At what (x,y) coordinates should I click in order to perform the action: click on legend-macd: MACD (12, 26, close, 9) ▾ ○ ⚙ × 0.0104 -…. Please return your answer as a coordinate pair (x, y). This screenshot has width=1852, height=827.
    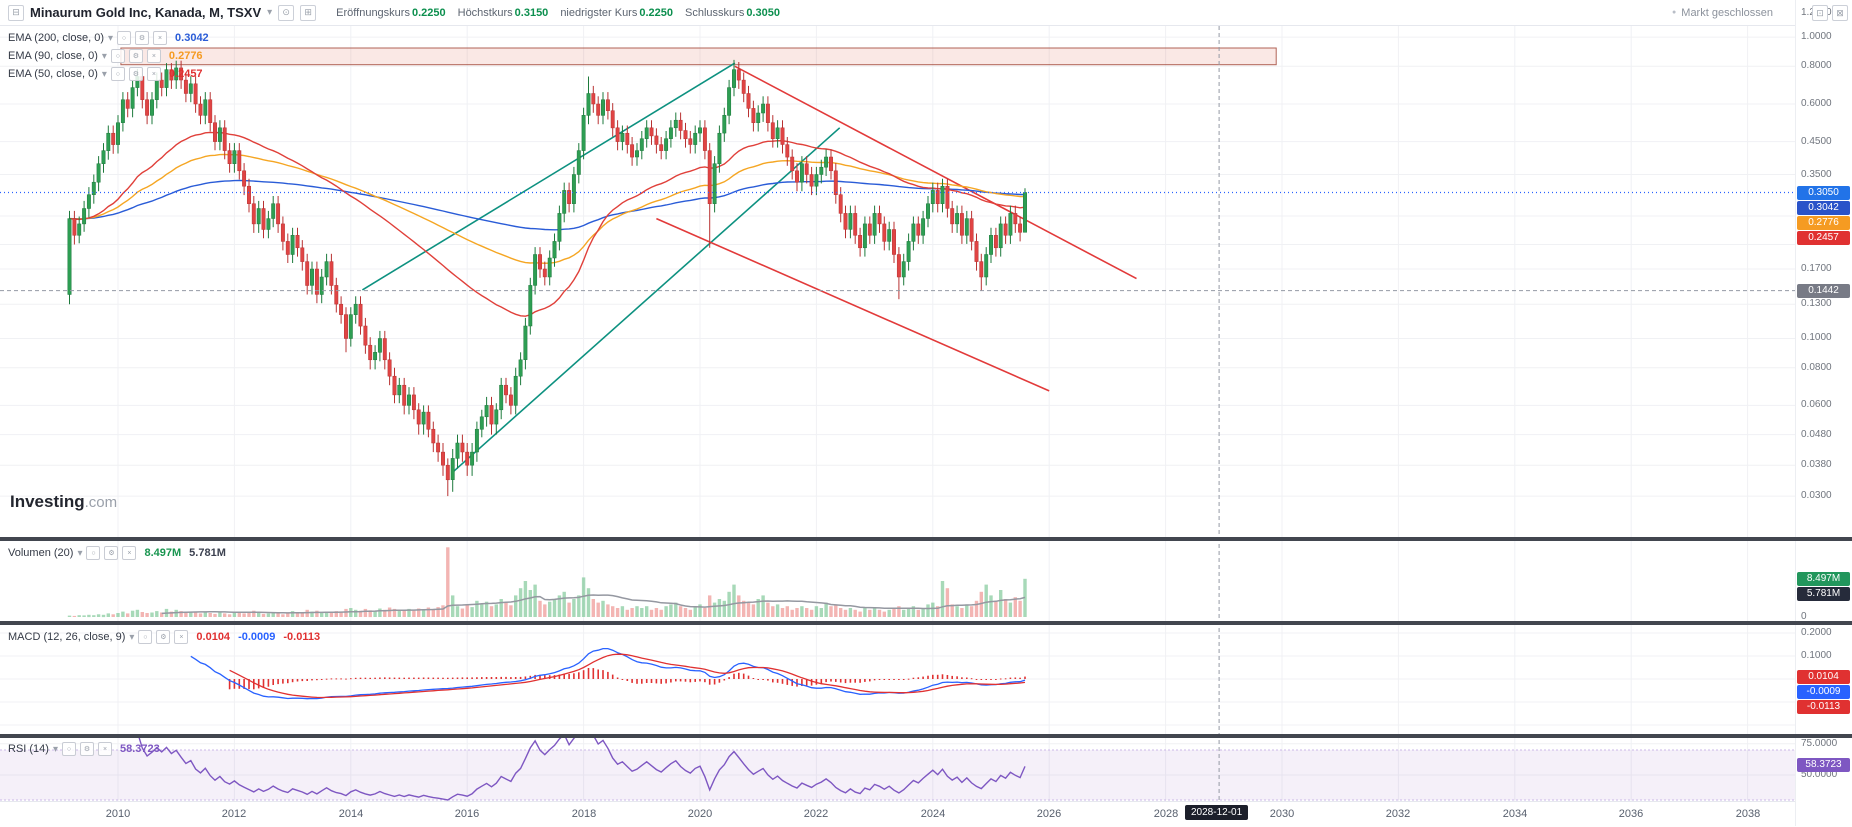
    Looking at the image, I should click on (164, 637).